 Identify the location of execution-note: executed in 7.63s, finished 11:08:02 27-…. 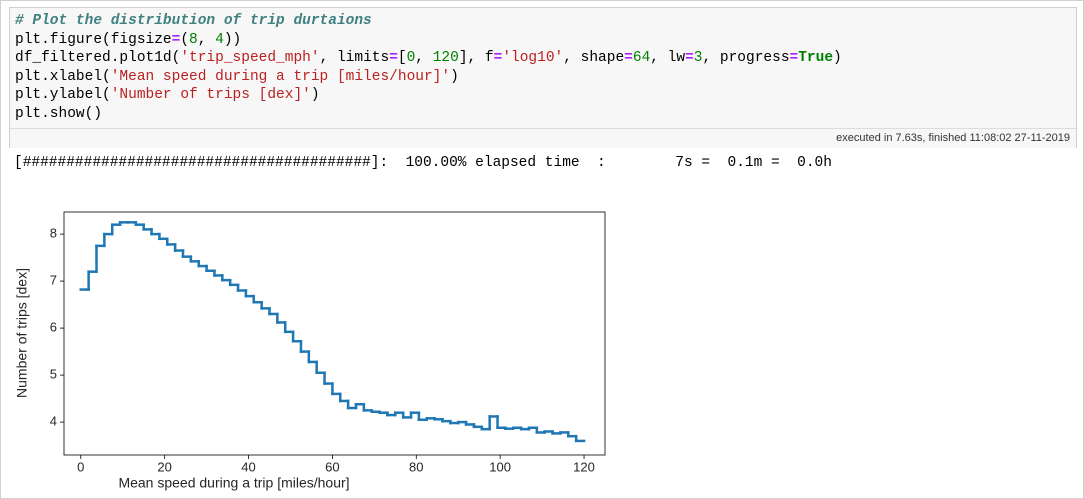
(953, 138).